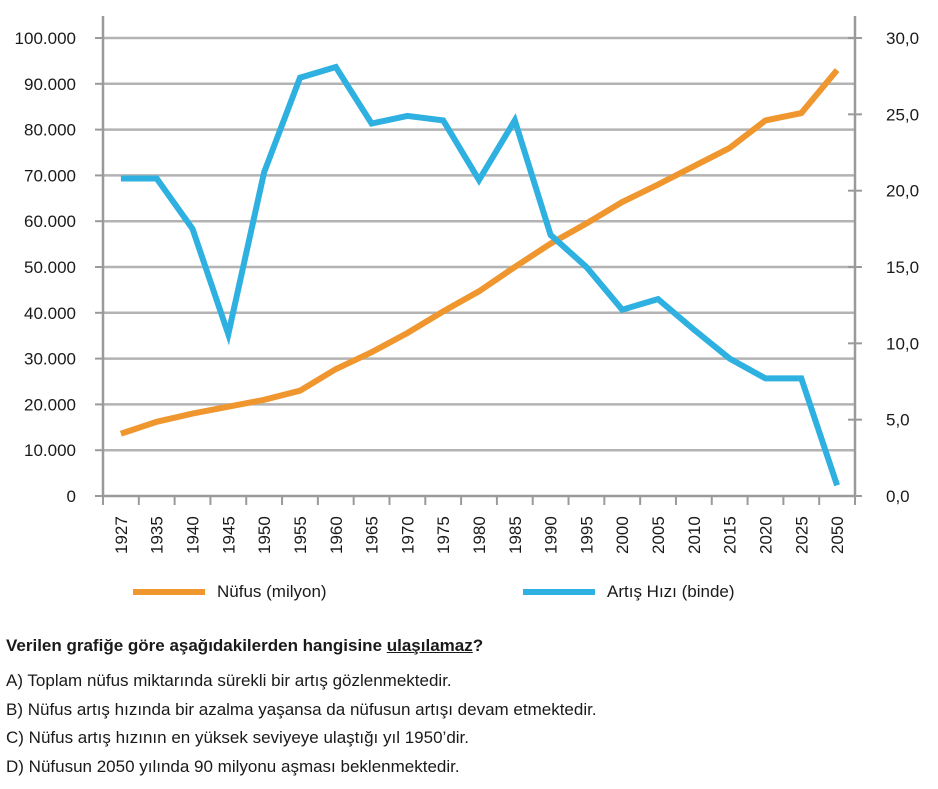 The image size is (938, 789). I want to click on x-tick-label: 2005, so click(658, 535).